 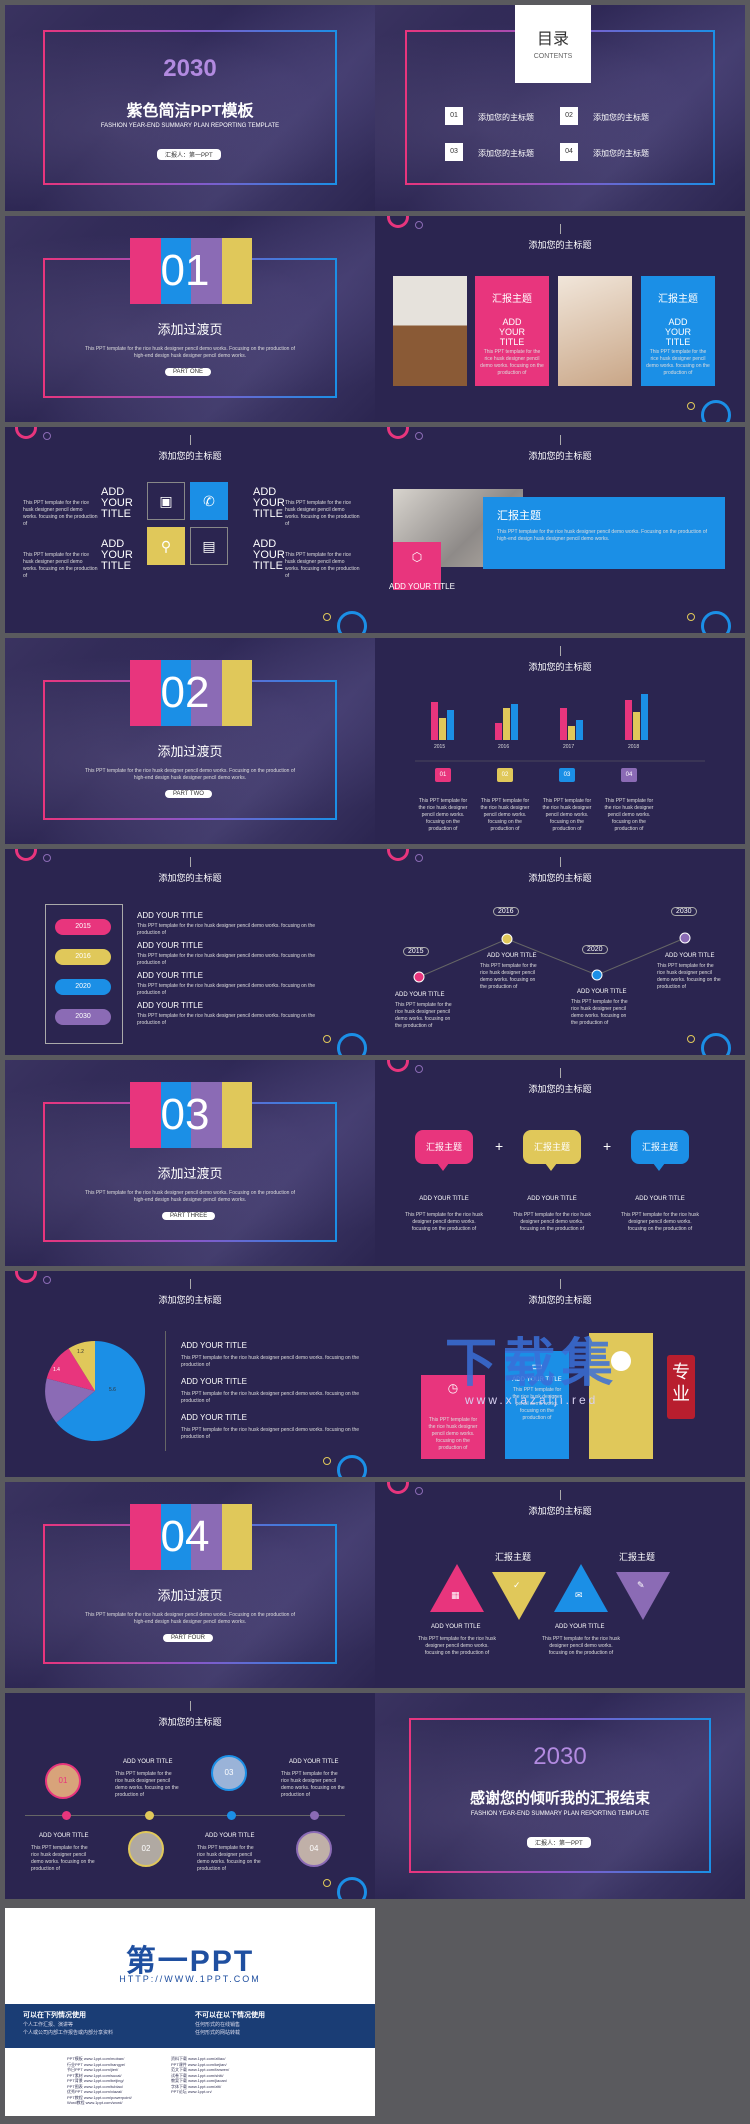 What do you see at coordinates (84, 974) in the screenshot?
I see `year-panel` at bounding box center [84, 974].